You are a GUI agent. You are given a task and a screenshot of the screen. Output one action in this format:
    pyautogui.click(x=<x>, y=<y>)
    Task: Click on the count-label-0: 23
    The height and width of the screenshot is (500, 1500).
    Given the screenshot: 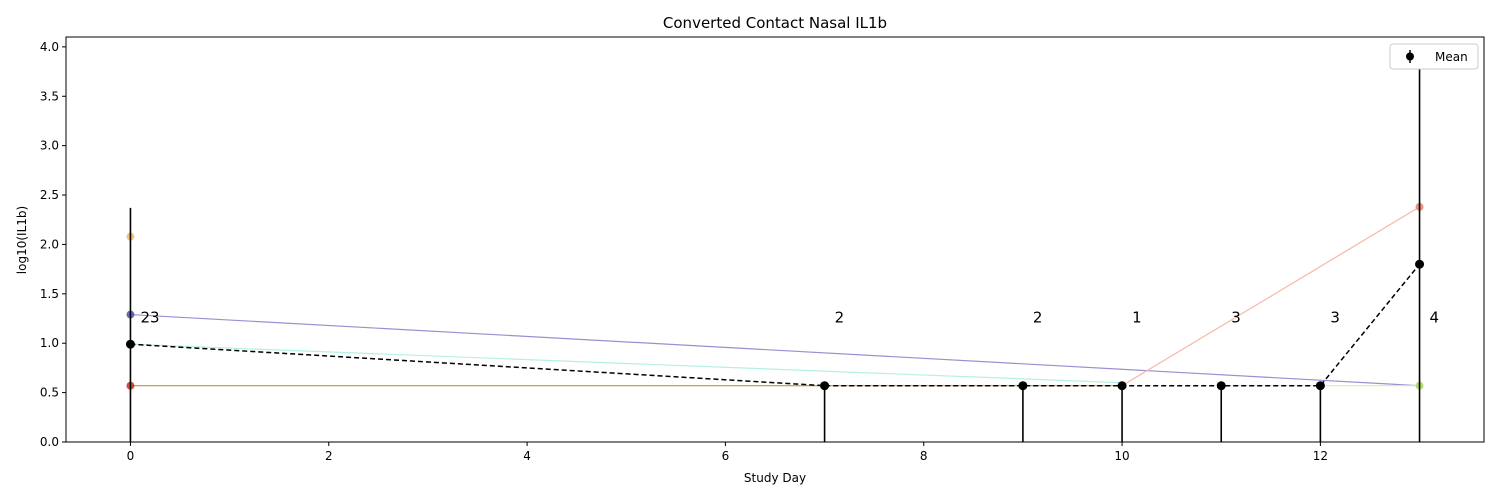 What is the action you would take?
    pyautogui.click(x=149, y=318)
    